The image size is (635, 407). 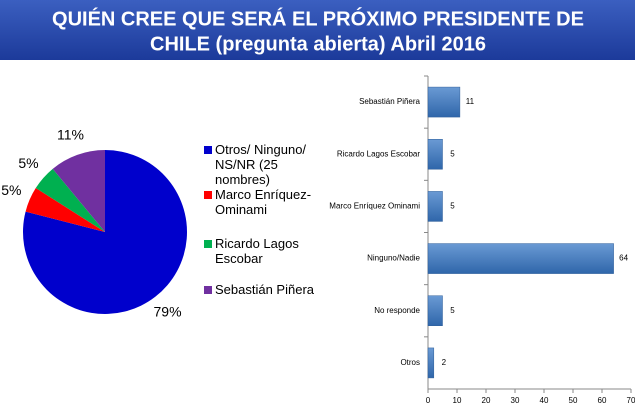 I want to click on data-label: 11%, so click(x=70, y=135).